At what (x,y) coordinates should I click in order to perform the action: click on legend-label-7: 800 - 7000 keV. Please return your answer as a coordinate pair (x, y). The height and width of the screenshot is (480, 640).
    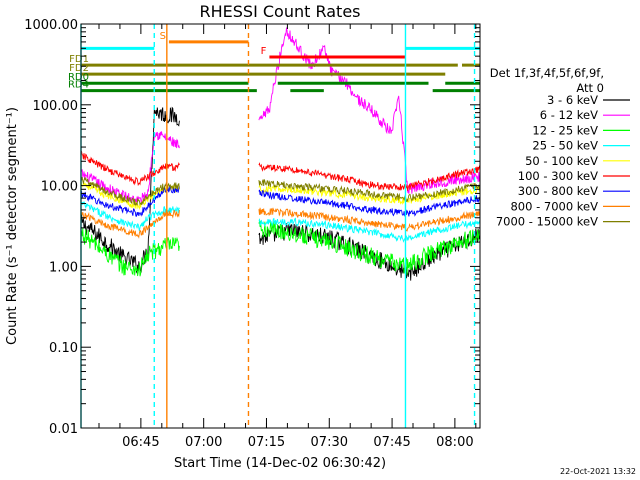
    Looking at the image, I should click on (554, 206).